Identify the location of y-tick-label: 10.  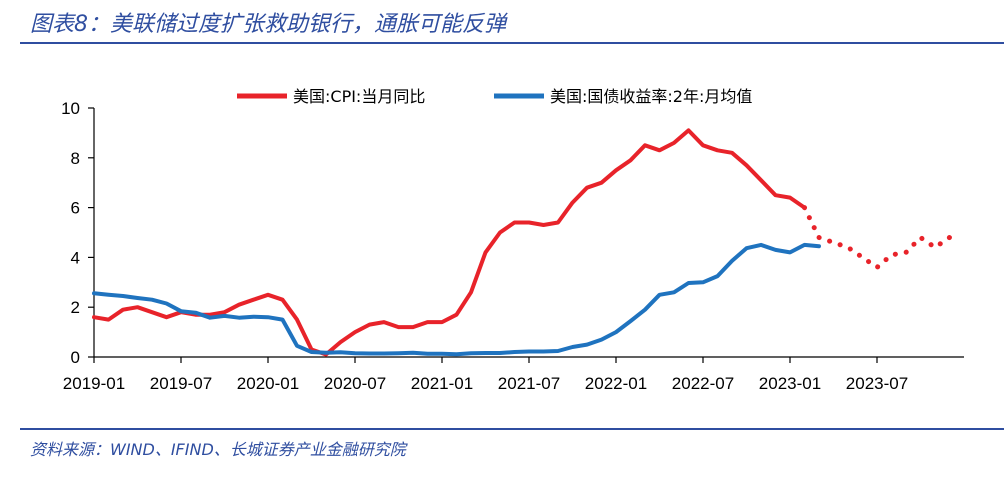
(70, 108).